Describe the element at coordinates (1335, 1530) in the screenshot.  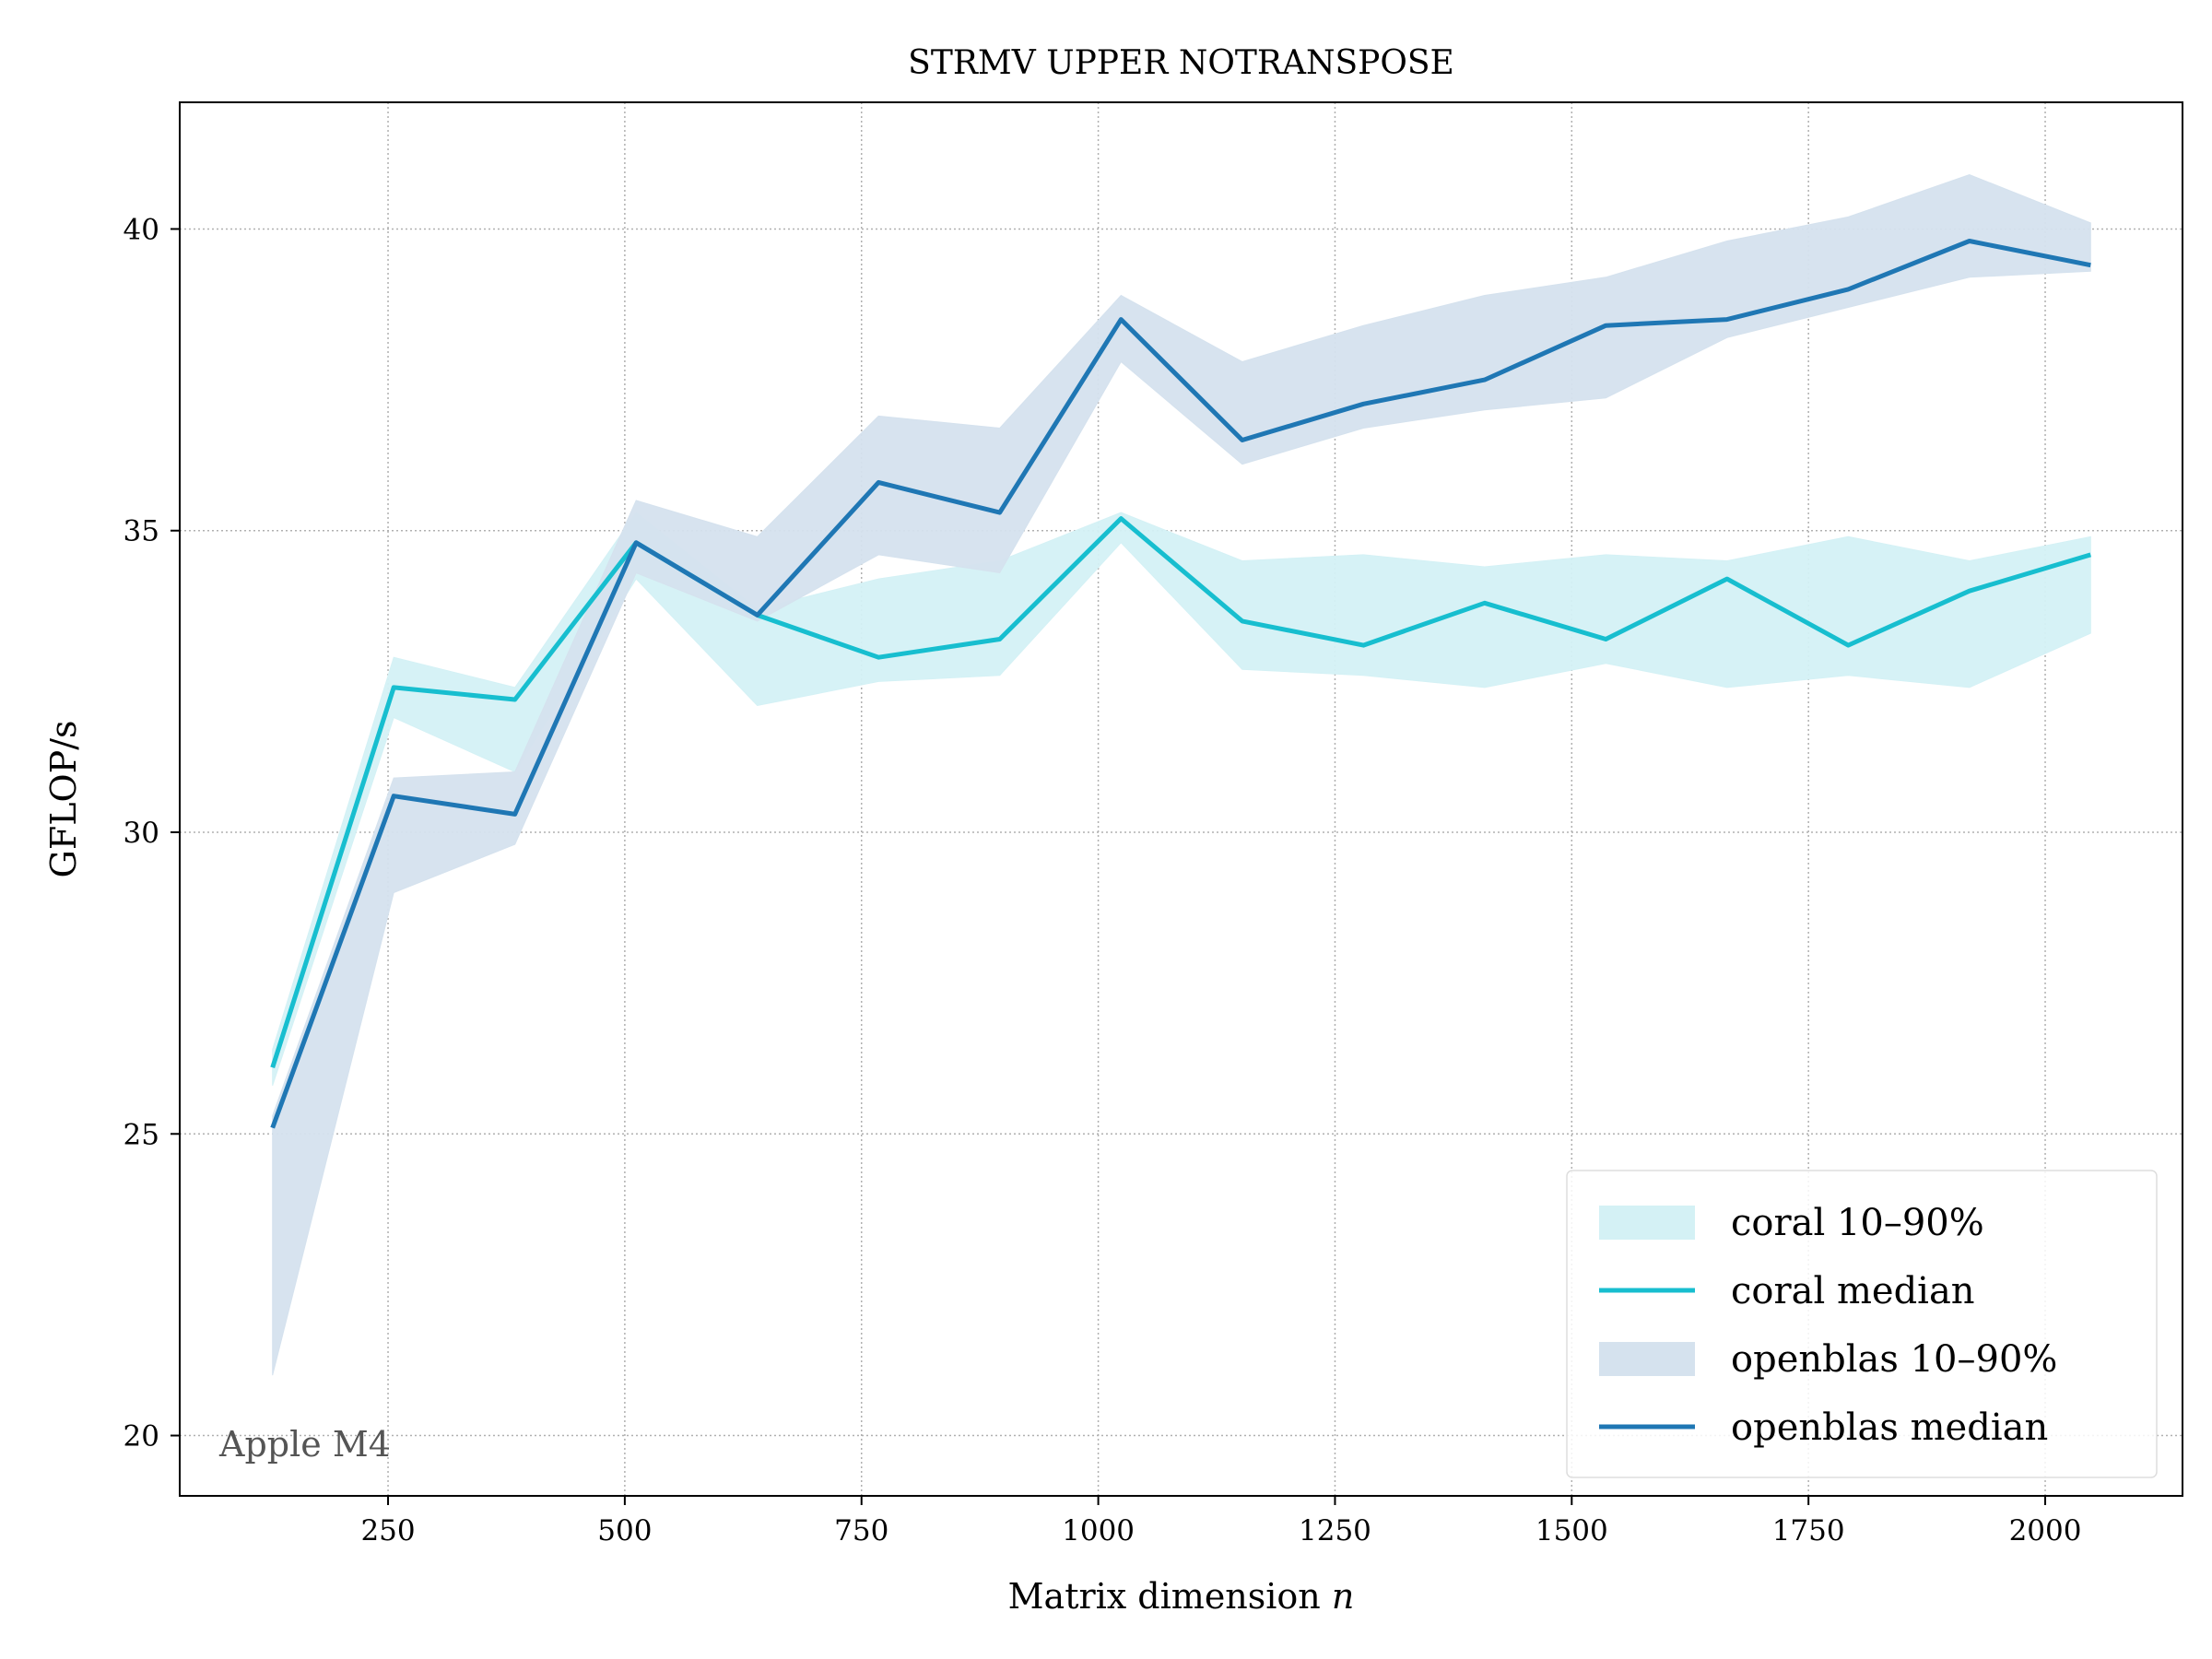
I see `x-tick-label: 1250` at that location.